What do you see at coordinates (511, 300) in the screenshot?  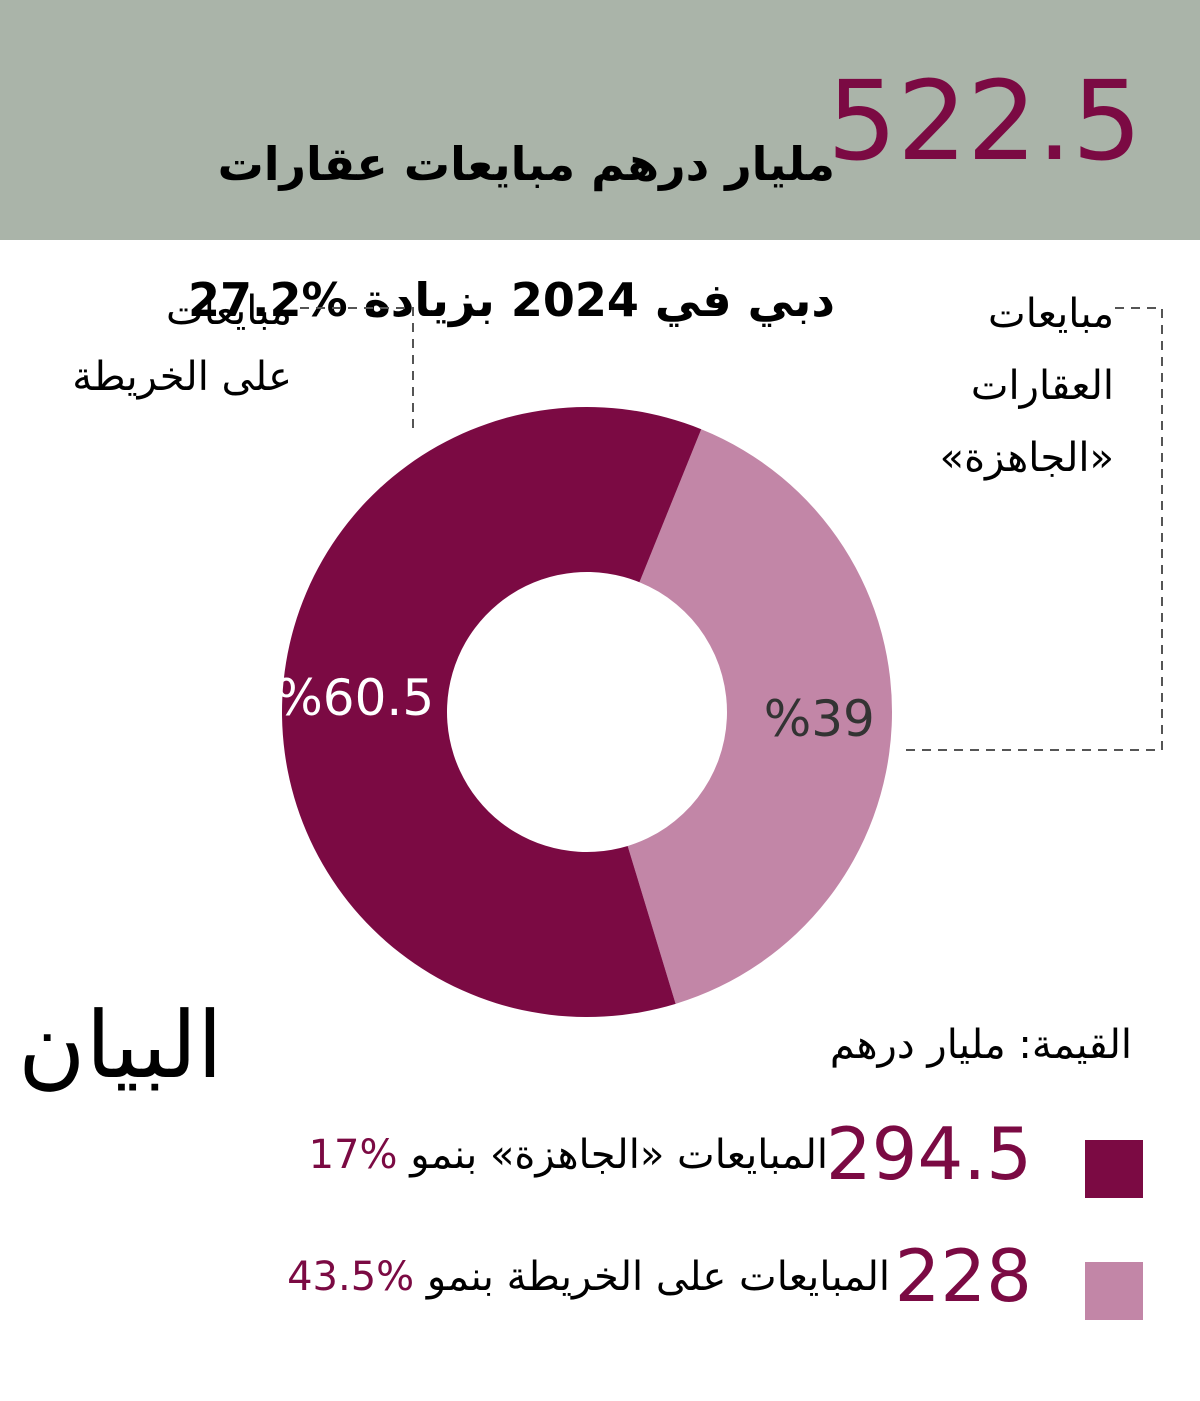 I see `title-line: دبي في 2024 بزيادة %27.2` at bounding box center [511, 300].